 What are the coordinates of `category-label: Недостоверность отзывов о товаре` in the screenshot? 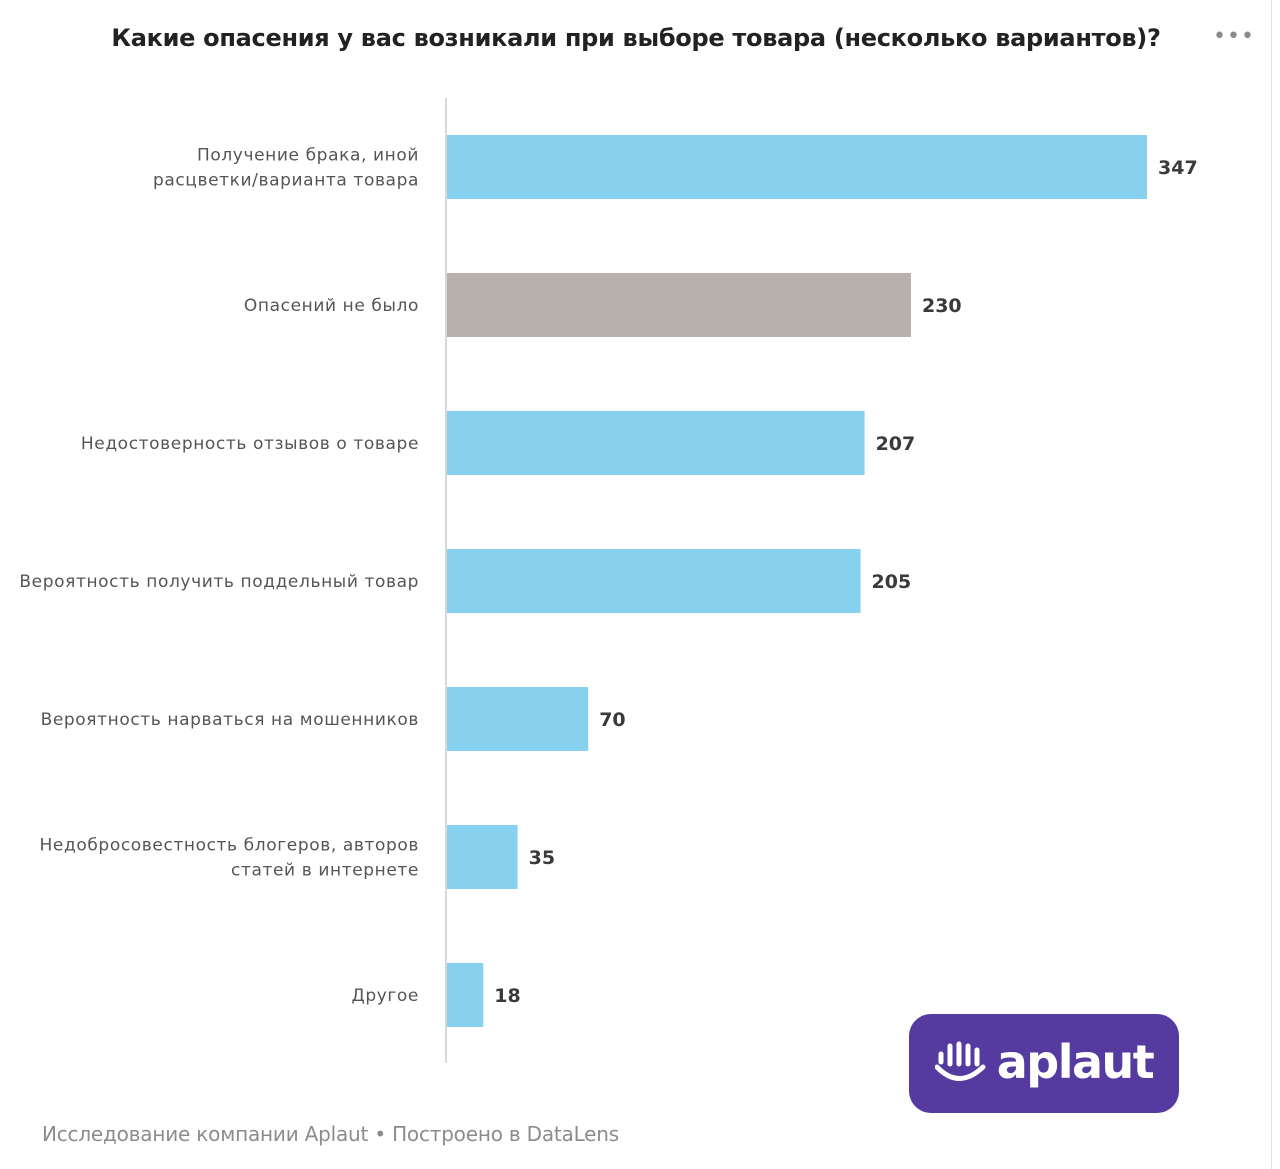 It's located at (250, 444).